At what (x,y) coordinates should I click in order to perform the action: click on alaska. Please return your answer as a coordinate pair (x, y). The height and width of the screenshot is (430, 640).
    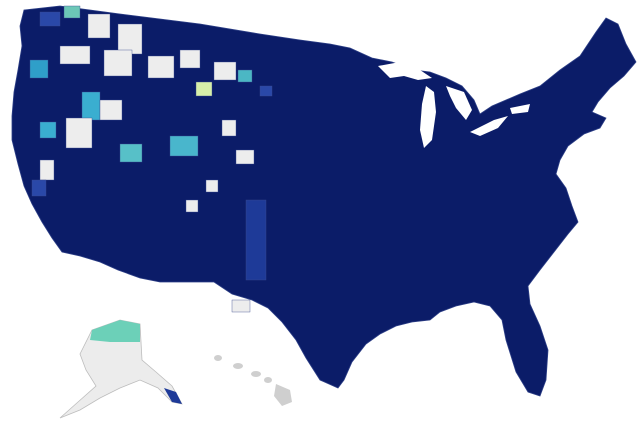
    Looking at the image, I should click on (121, 369).